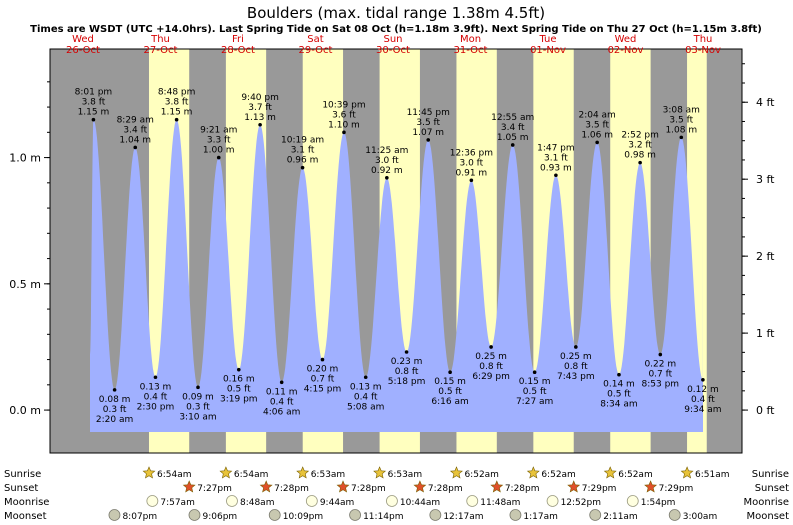 This screenshot has width=793, height=525. I want to click on tide-time: 5:08 am, so click(365, 407).